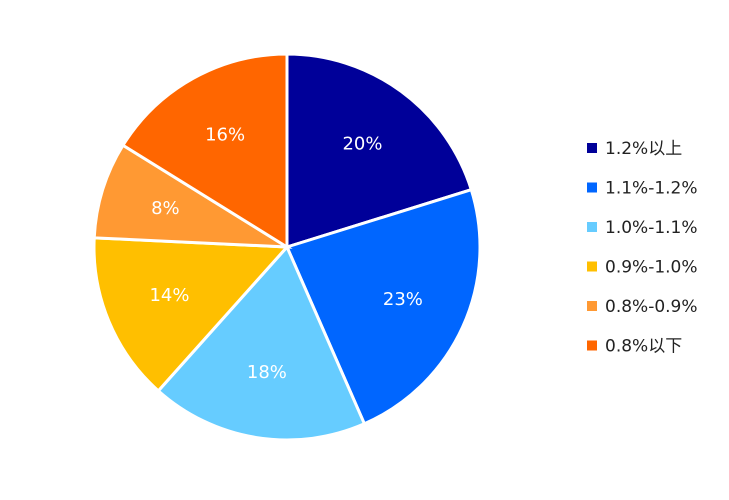 The height and width of the screenshot is (500, 729). What do you see at coordinates (362, 143) in the screenshot?
I see `pie-slice-label-1: 20%` at bounding box center [362, 143].